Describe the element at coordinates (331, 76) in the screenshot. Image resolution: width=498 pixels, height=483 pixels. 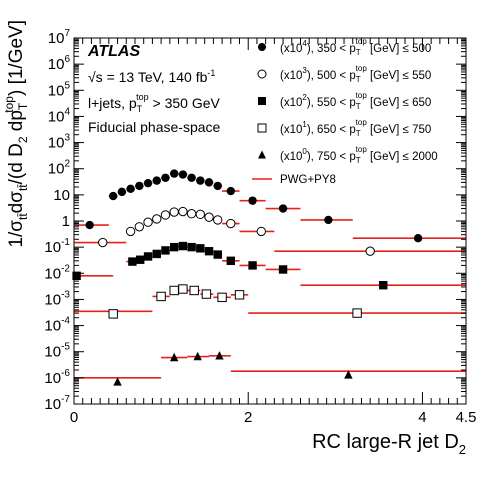
I see `legend-range: ), 500 < p` at that location.